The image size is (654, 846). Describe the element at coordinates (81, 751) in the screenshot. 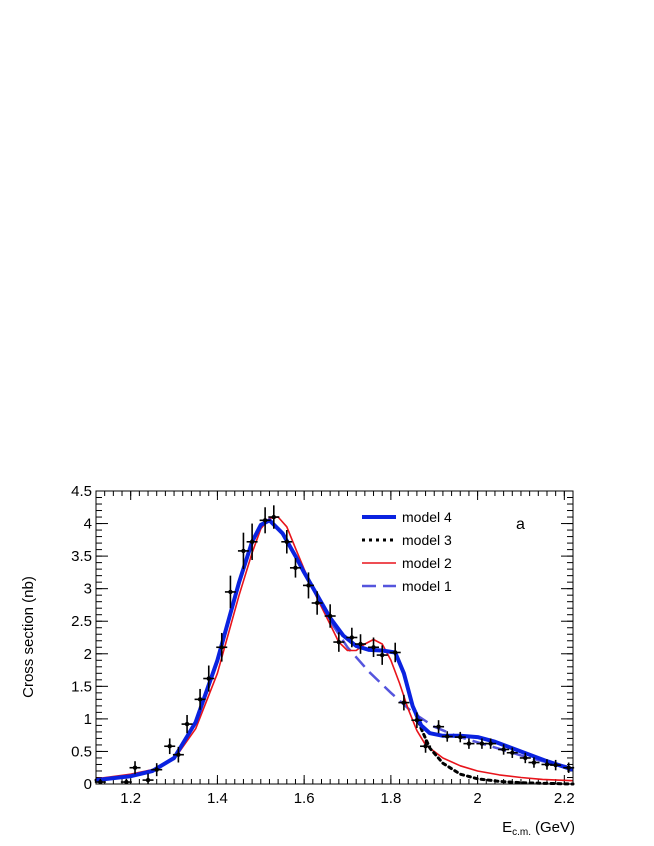

I see `y-tick-label: 0.5` at that location.